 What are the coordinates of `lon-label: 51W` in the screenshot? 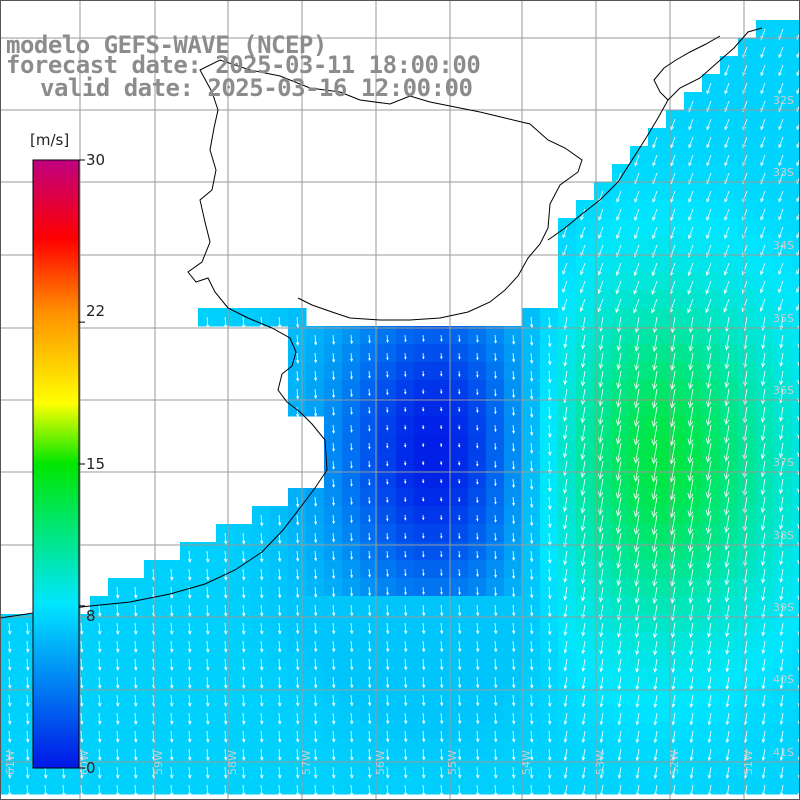 It's located at (748, 762).